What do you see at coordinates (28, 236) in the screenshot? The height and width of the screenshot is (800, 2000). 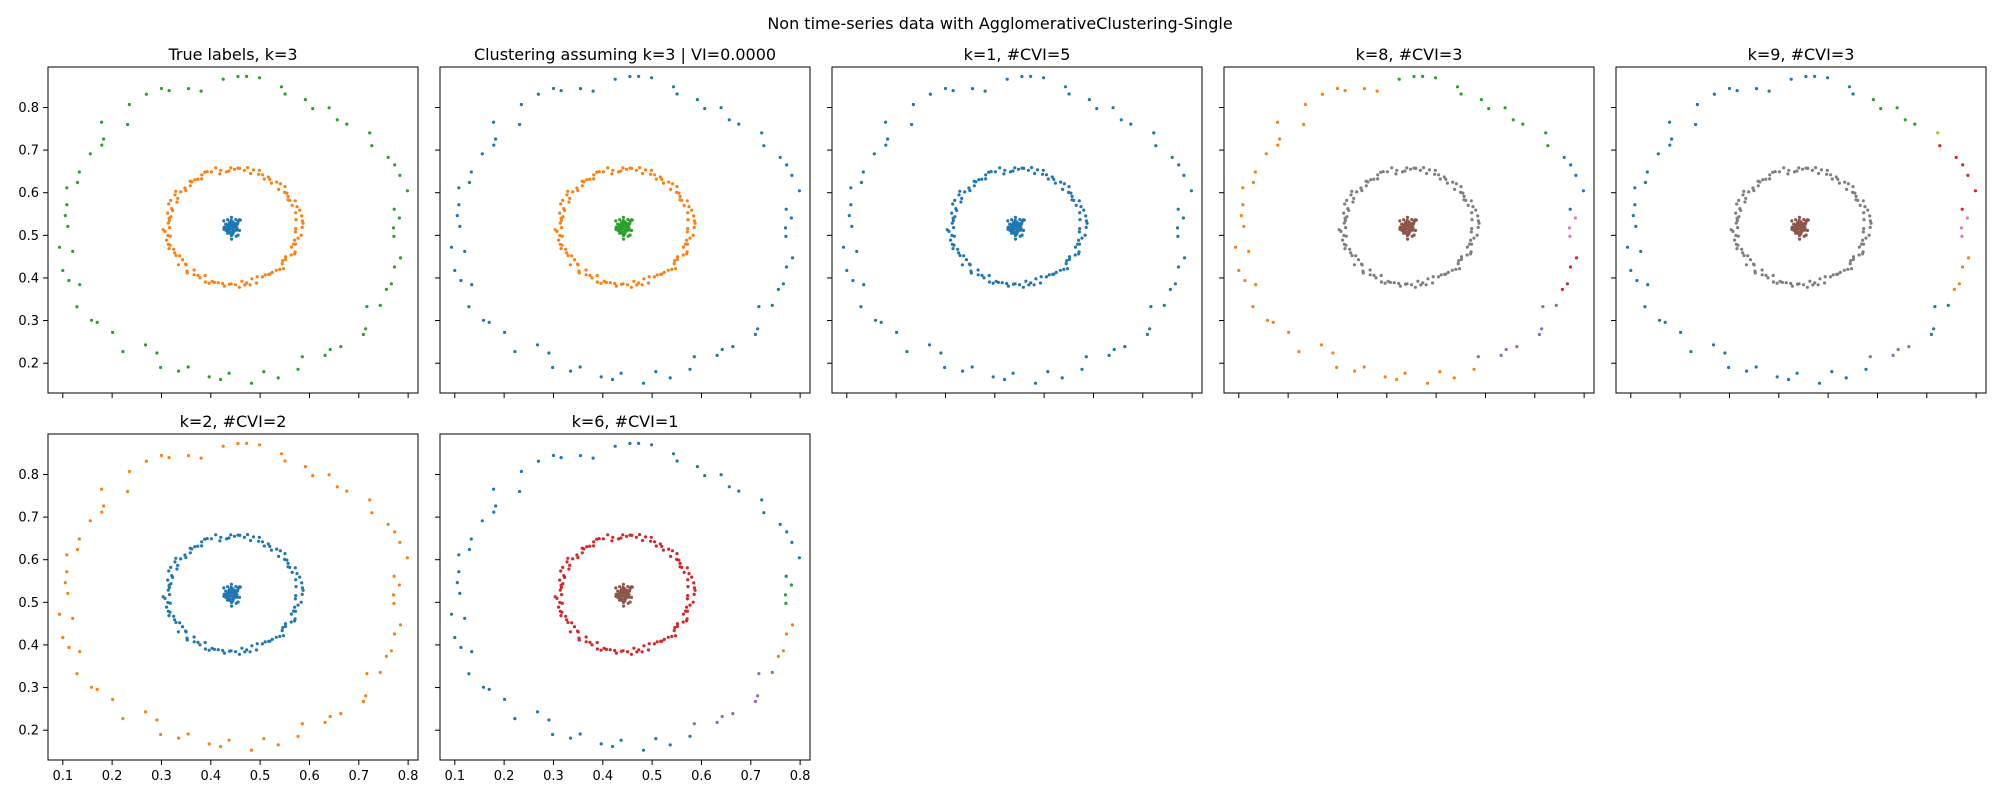 I see `y-tick-label: 0.5` at bounding box center [28, 236].